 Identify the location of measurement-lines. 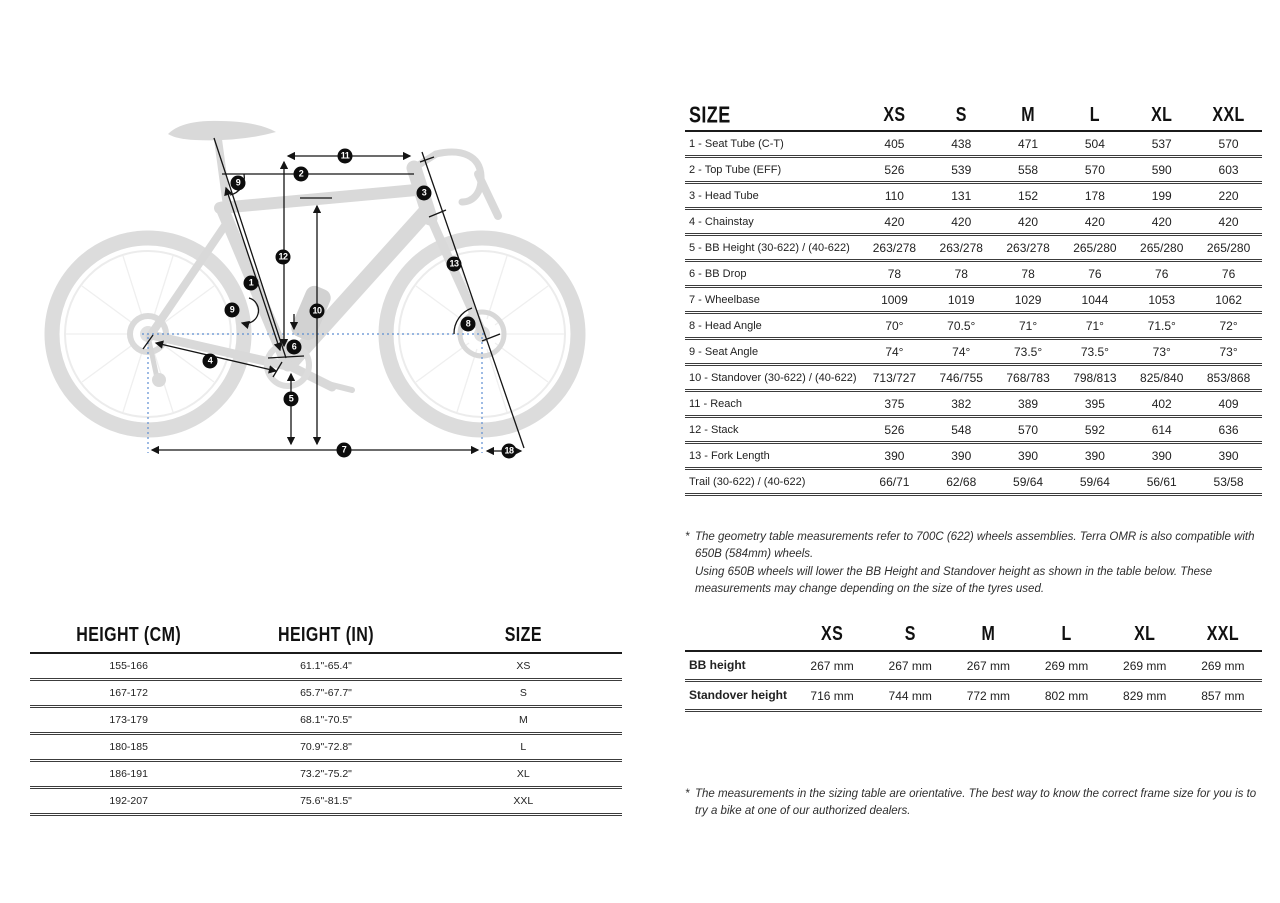
(333, 296).